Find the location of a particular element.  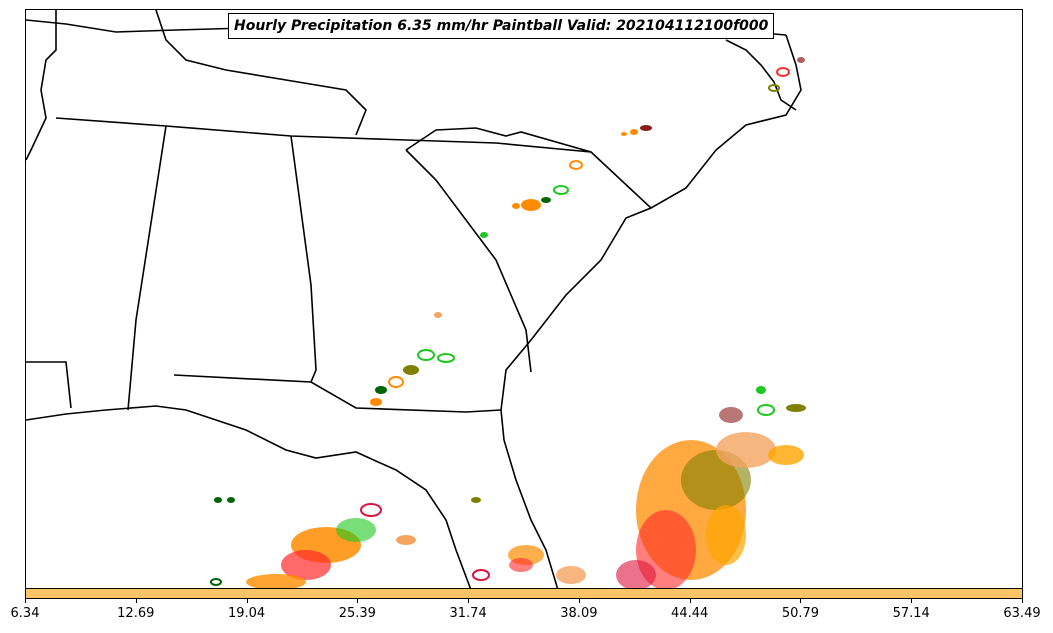

va-coast-inlet is located at coordinates (761, 75).